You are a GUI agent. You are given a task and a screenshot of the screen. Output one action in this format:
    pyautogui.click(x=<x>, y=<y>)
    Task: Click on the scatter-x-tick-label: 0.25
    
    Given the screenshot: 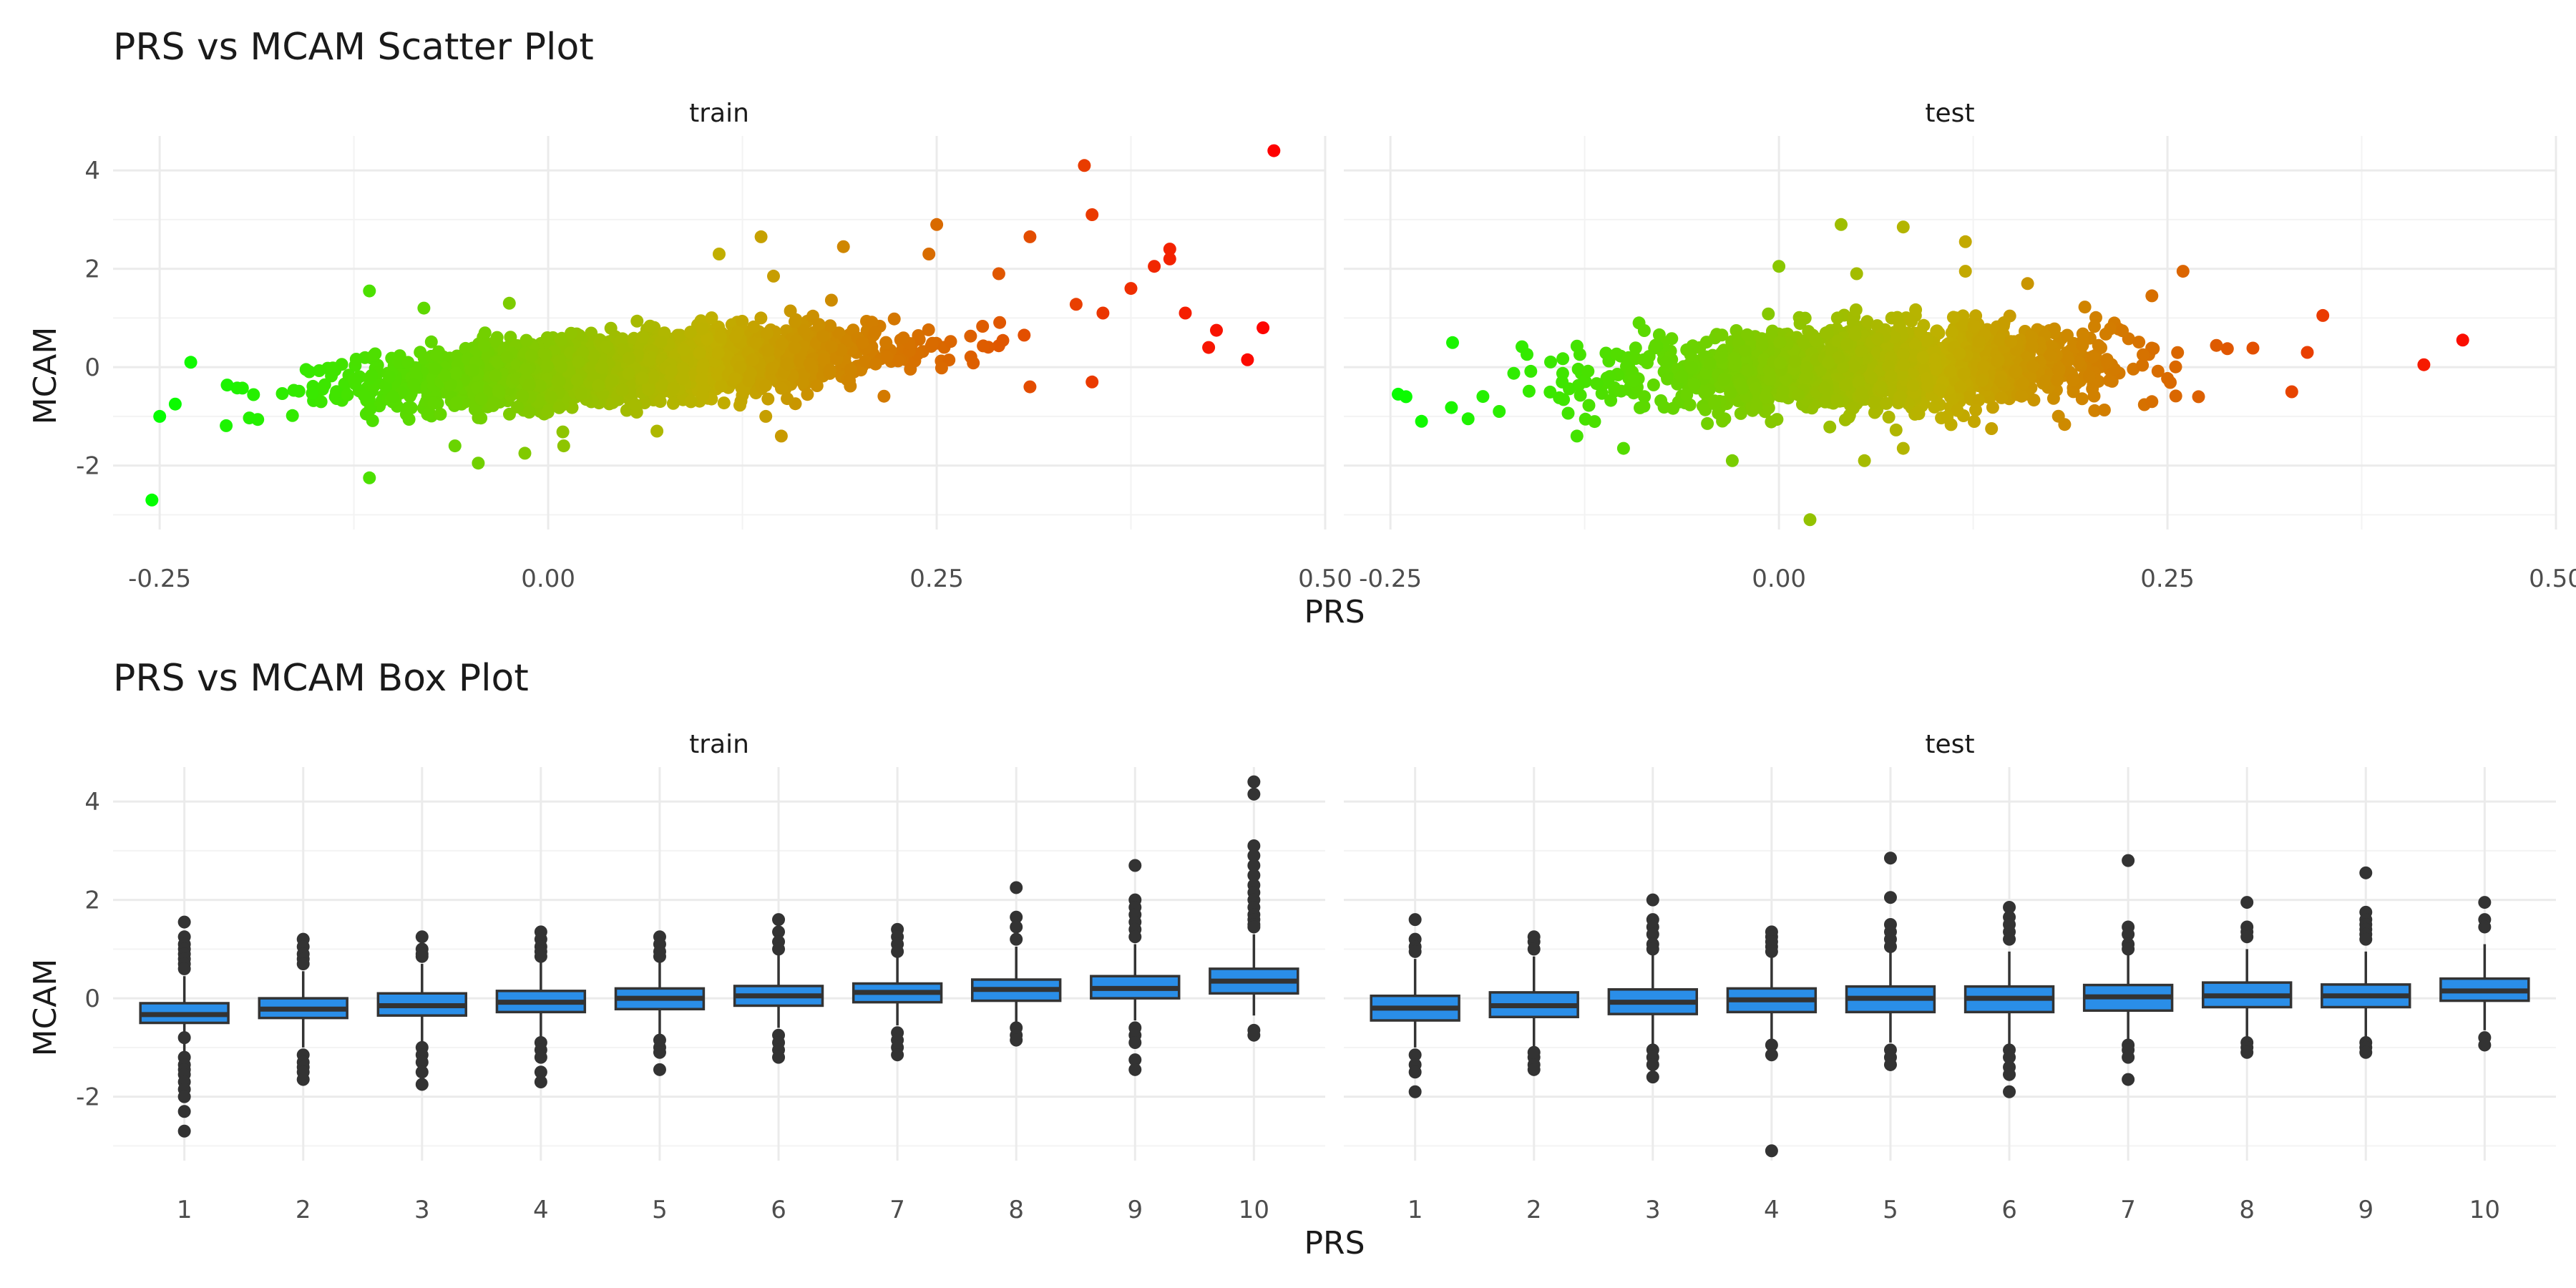 What is the action you would take?
    pyautogui.click(x=2167, y=579)
    